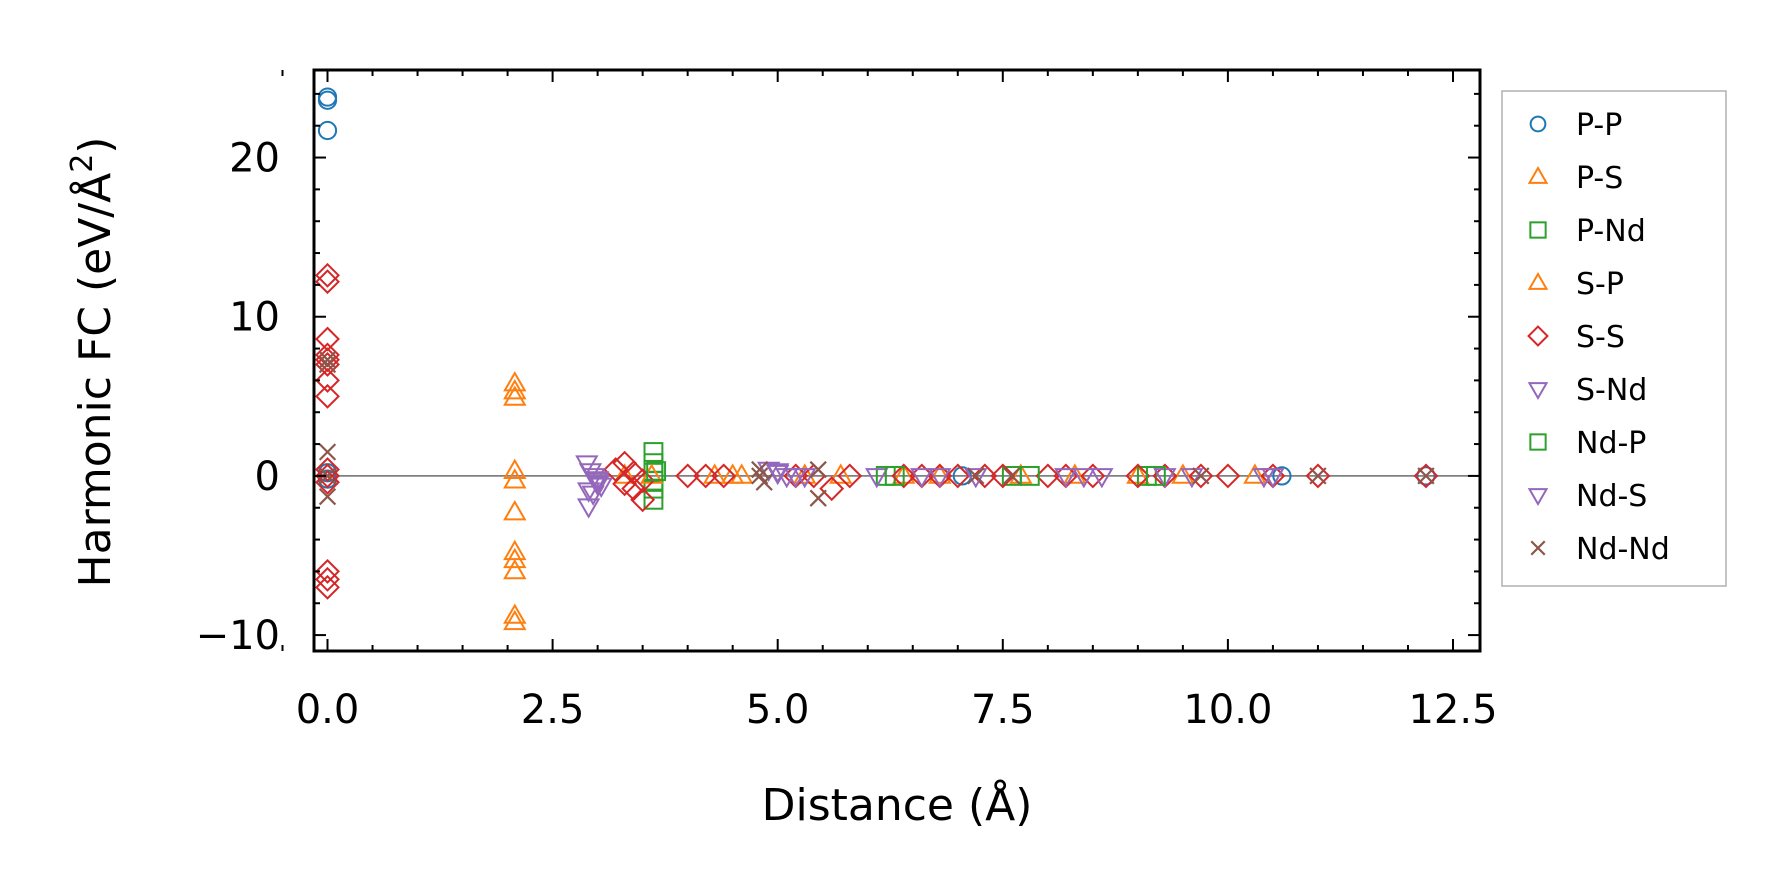 Image resolution: width=1776 pixels, height=893 pixels. Describe the element at coordinates (778, 710) in the screenshot. I see `x-tick-label: 5.0` at that location.